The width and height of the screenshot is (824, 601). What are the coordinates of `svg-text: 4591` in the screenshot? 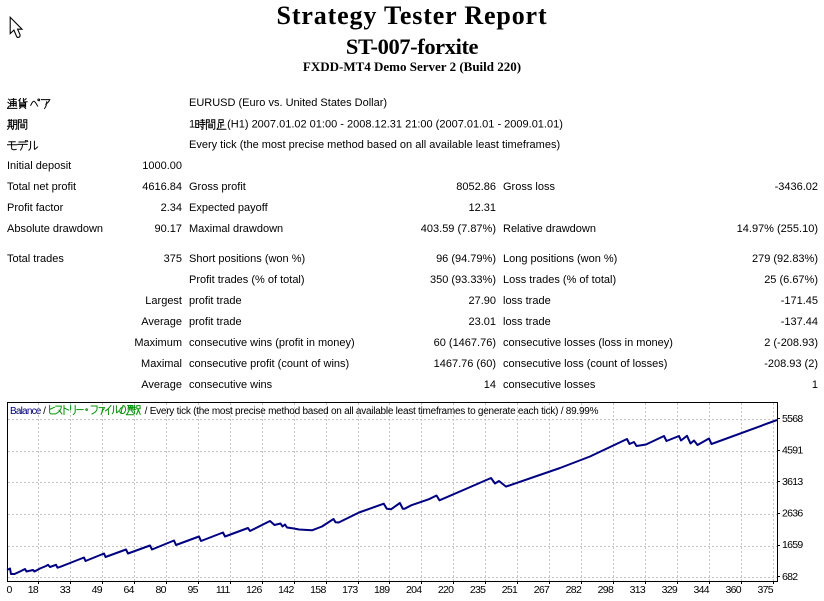 It's located at (792, 451).